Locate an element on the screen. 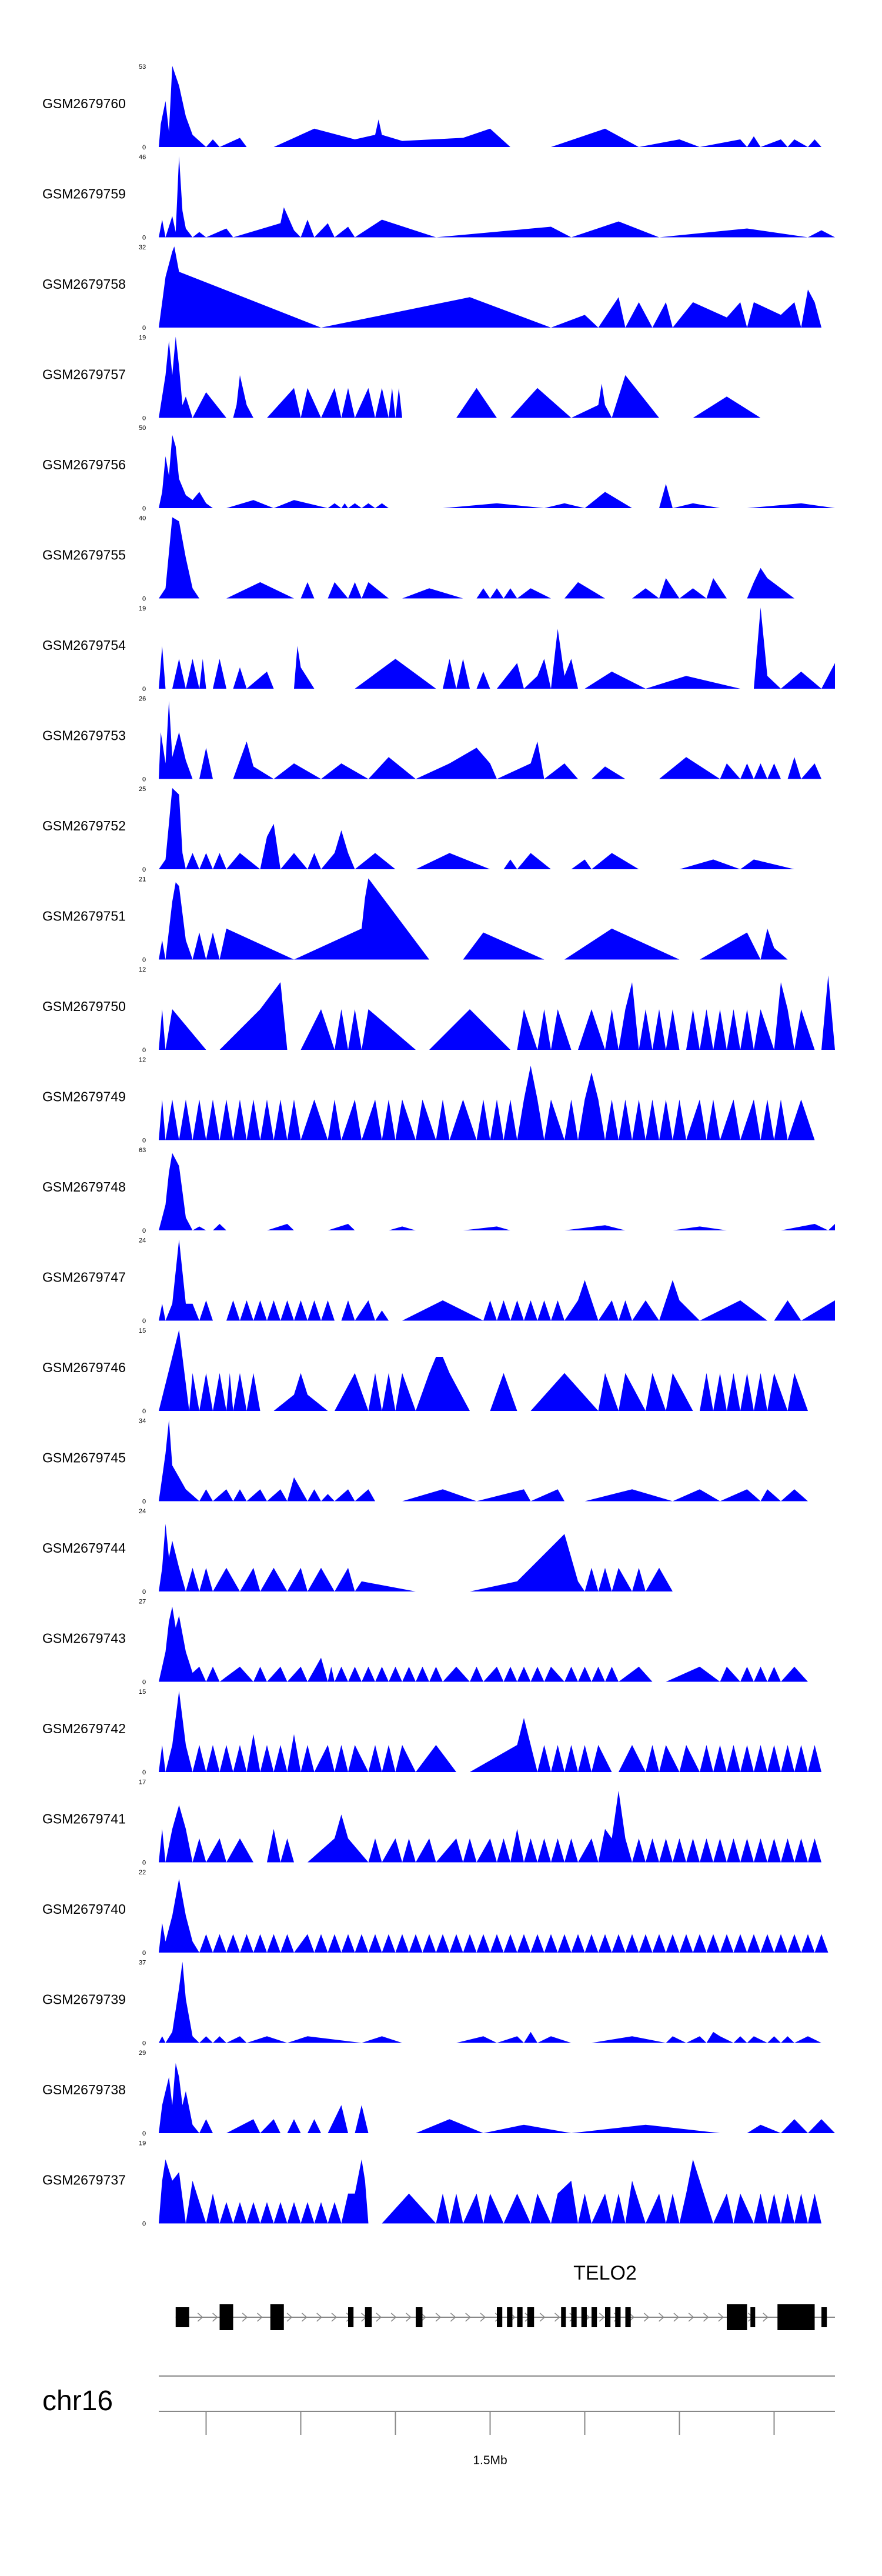 This screenshot has width=882, height=2576. track: GSM2679750 12 0 is located at coordinates (438, 1010).